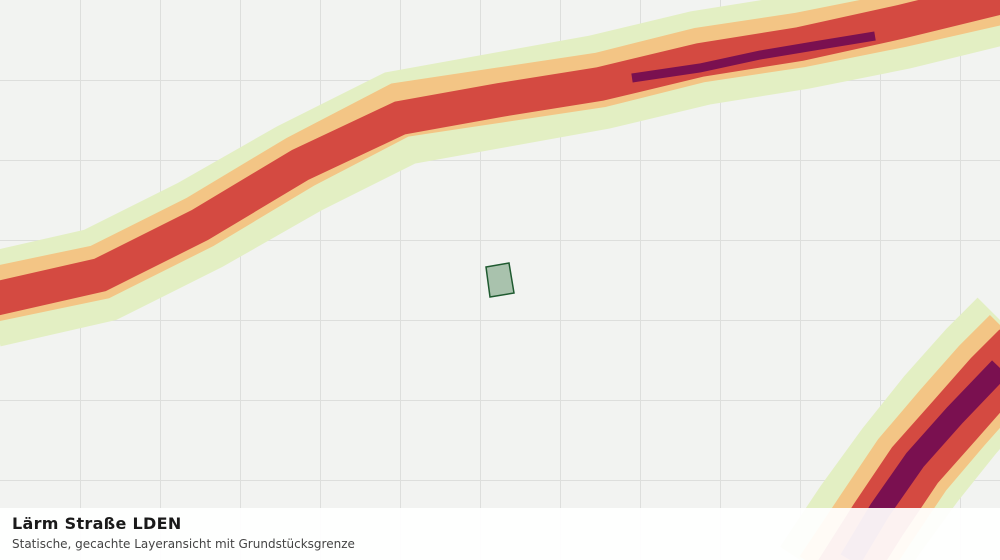 This screenshot has width=1000, height=560. What do you see at coordinates (500, 280) in the screenshot?
I see `parcel-boundary` at bounding box center [500, 280].